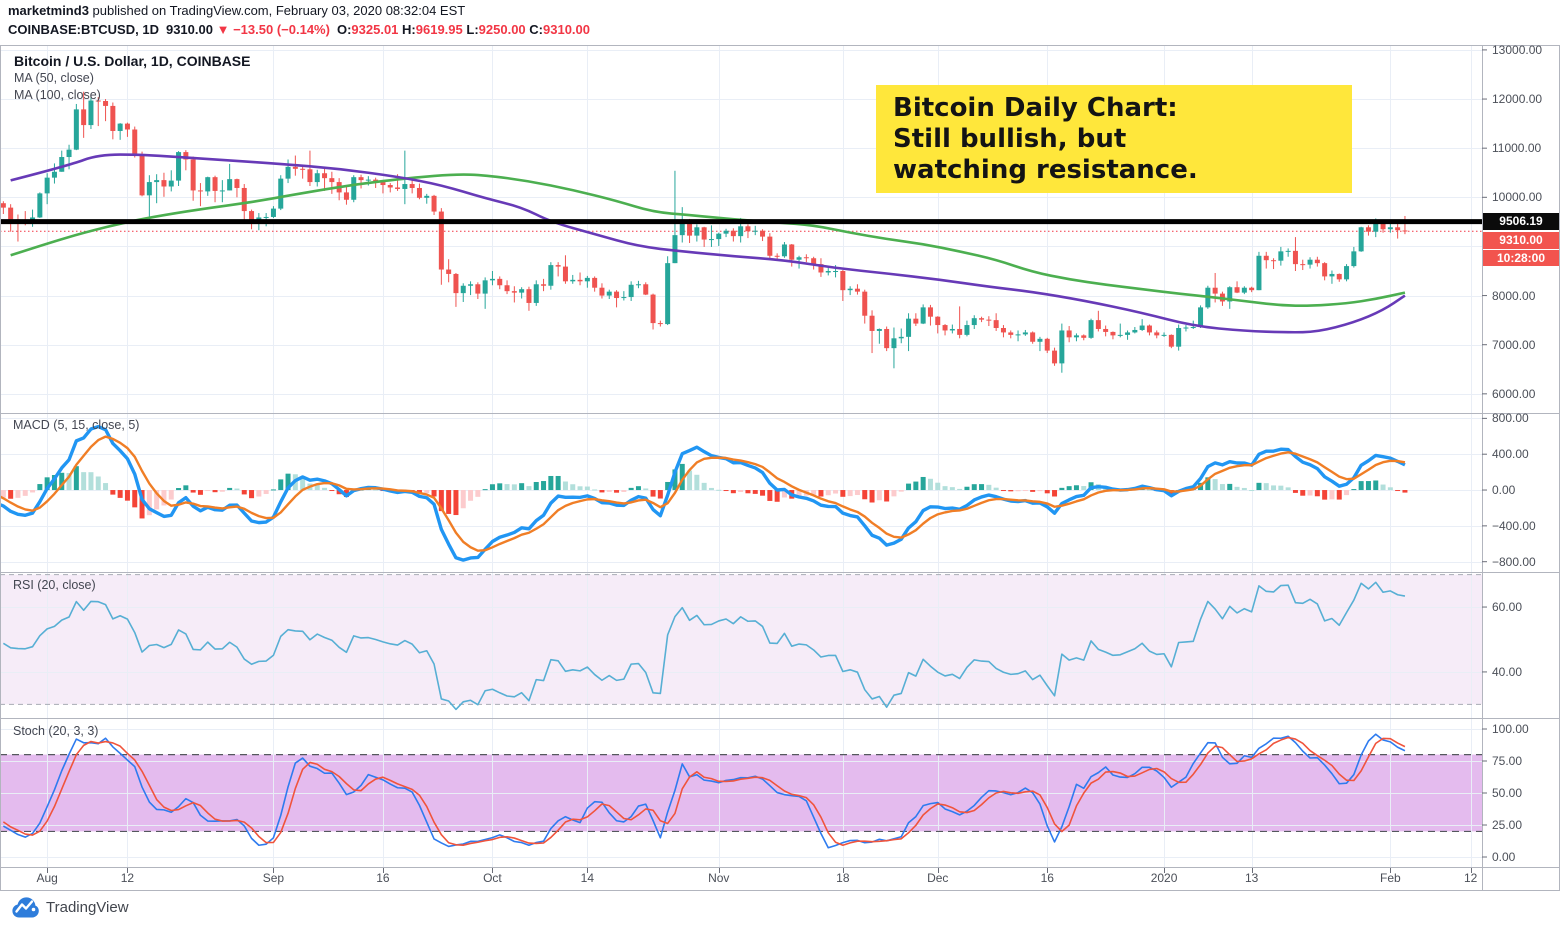 The image size is (1560, 928). Describe the element at coordinates (1510, 729) in the screenshot. I see `stoch-axis-label: 100.00` at that location.